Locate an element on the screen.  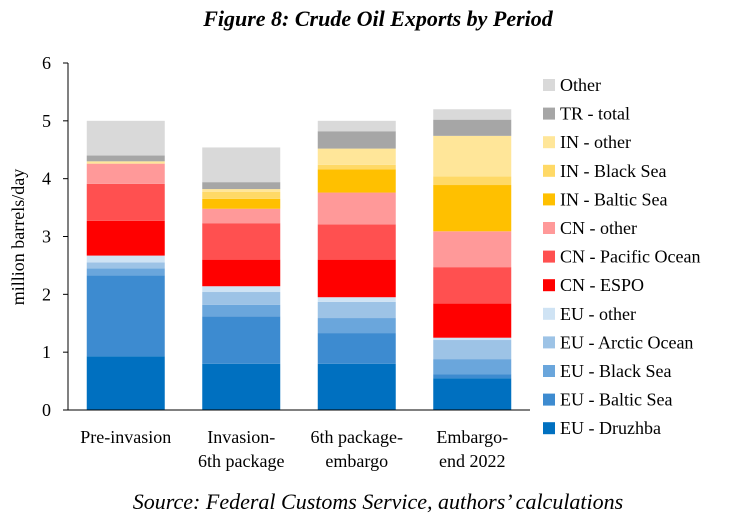
y-axis: 0 1 2 3 4 5 6 is located at coordinates (55, 236).